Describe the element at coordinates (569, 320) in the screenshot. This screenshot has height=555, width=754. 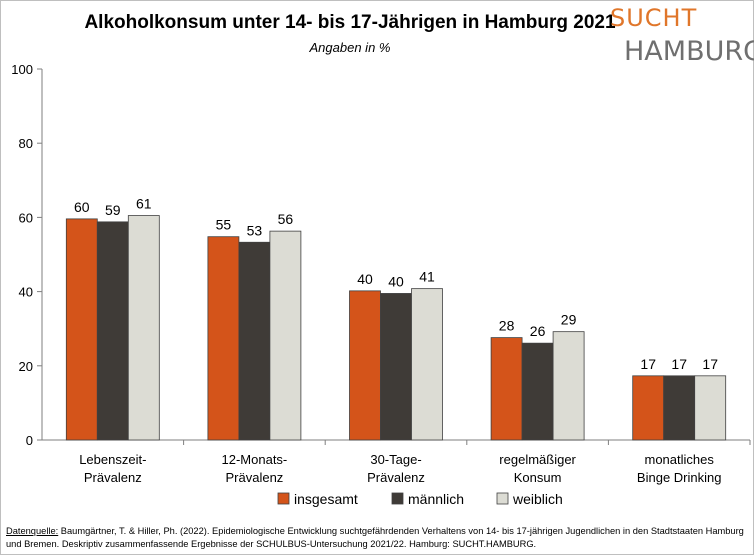
I see `data-label: 29` at that location.